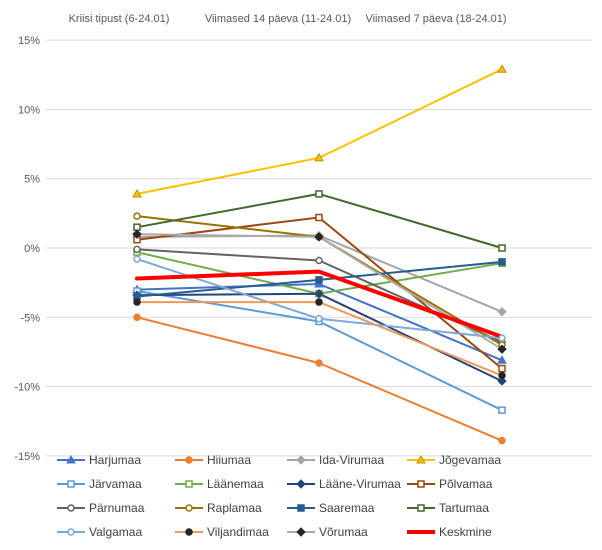 This screenshot has height=550, width=602. I want to click on series-line-hiiumaa, so click(319, 379).